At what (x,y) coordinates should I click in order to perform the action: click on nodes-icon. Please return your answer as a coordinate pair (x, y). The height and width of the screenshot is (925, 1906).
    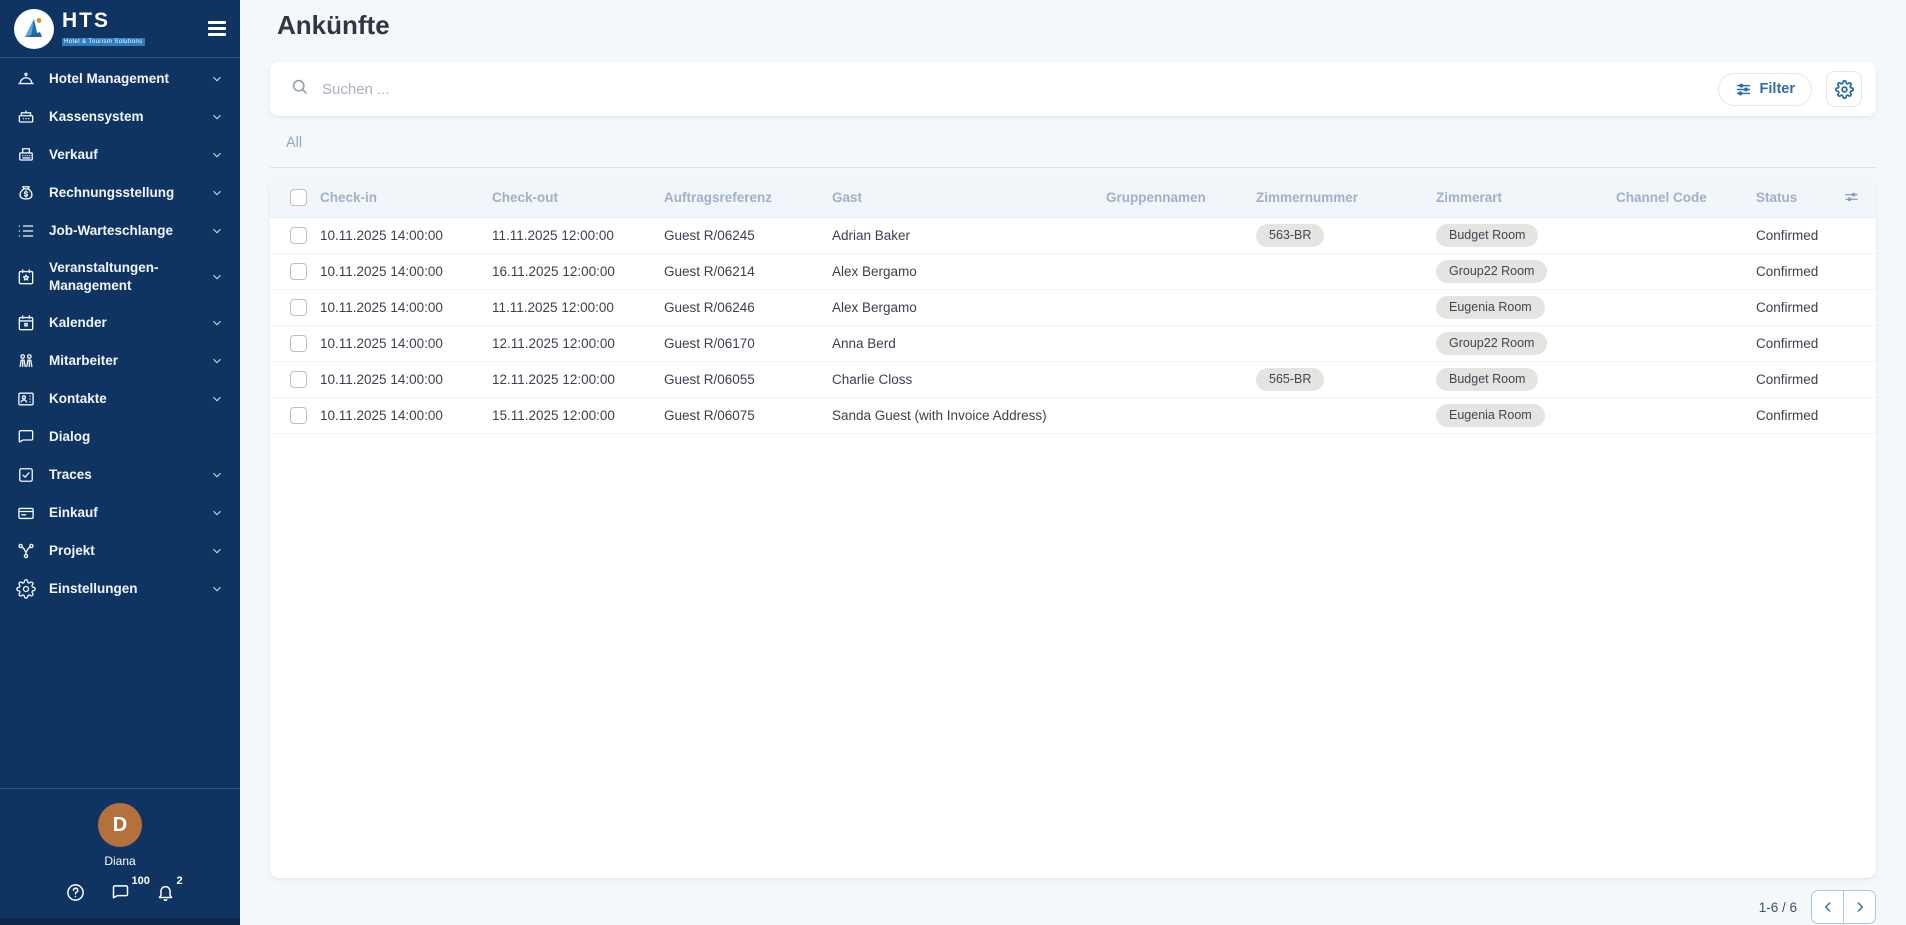
    Looking at the image, I should click on (26, 551).